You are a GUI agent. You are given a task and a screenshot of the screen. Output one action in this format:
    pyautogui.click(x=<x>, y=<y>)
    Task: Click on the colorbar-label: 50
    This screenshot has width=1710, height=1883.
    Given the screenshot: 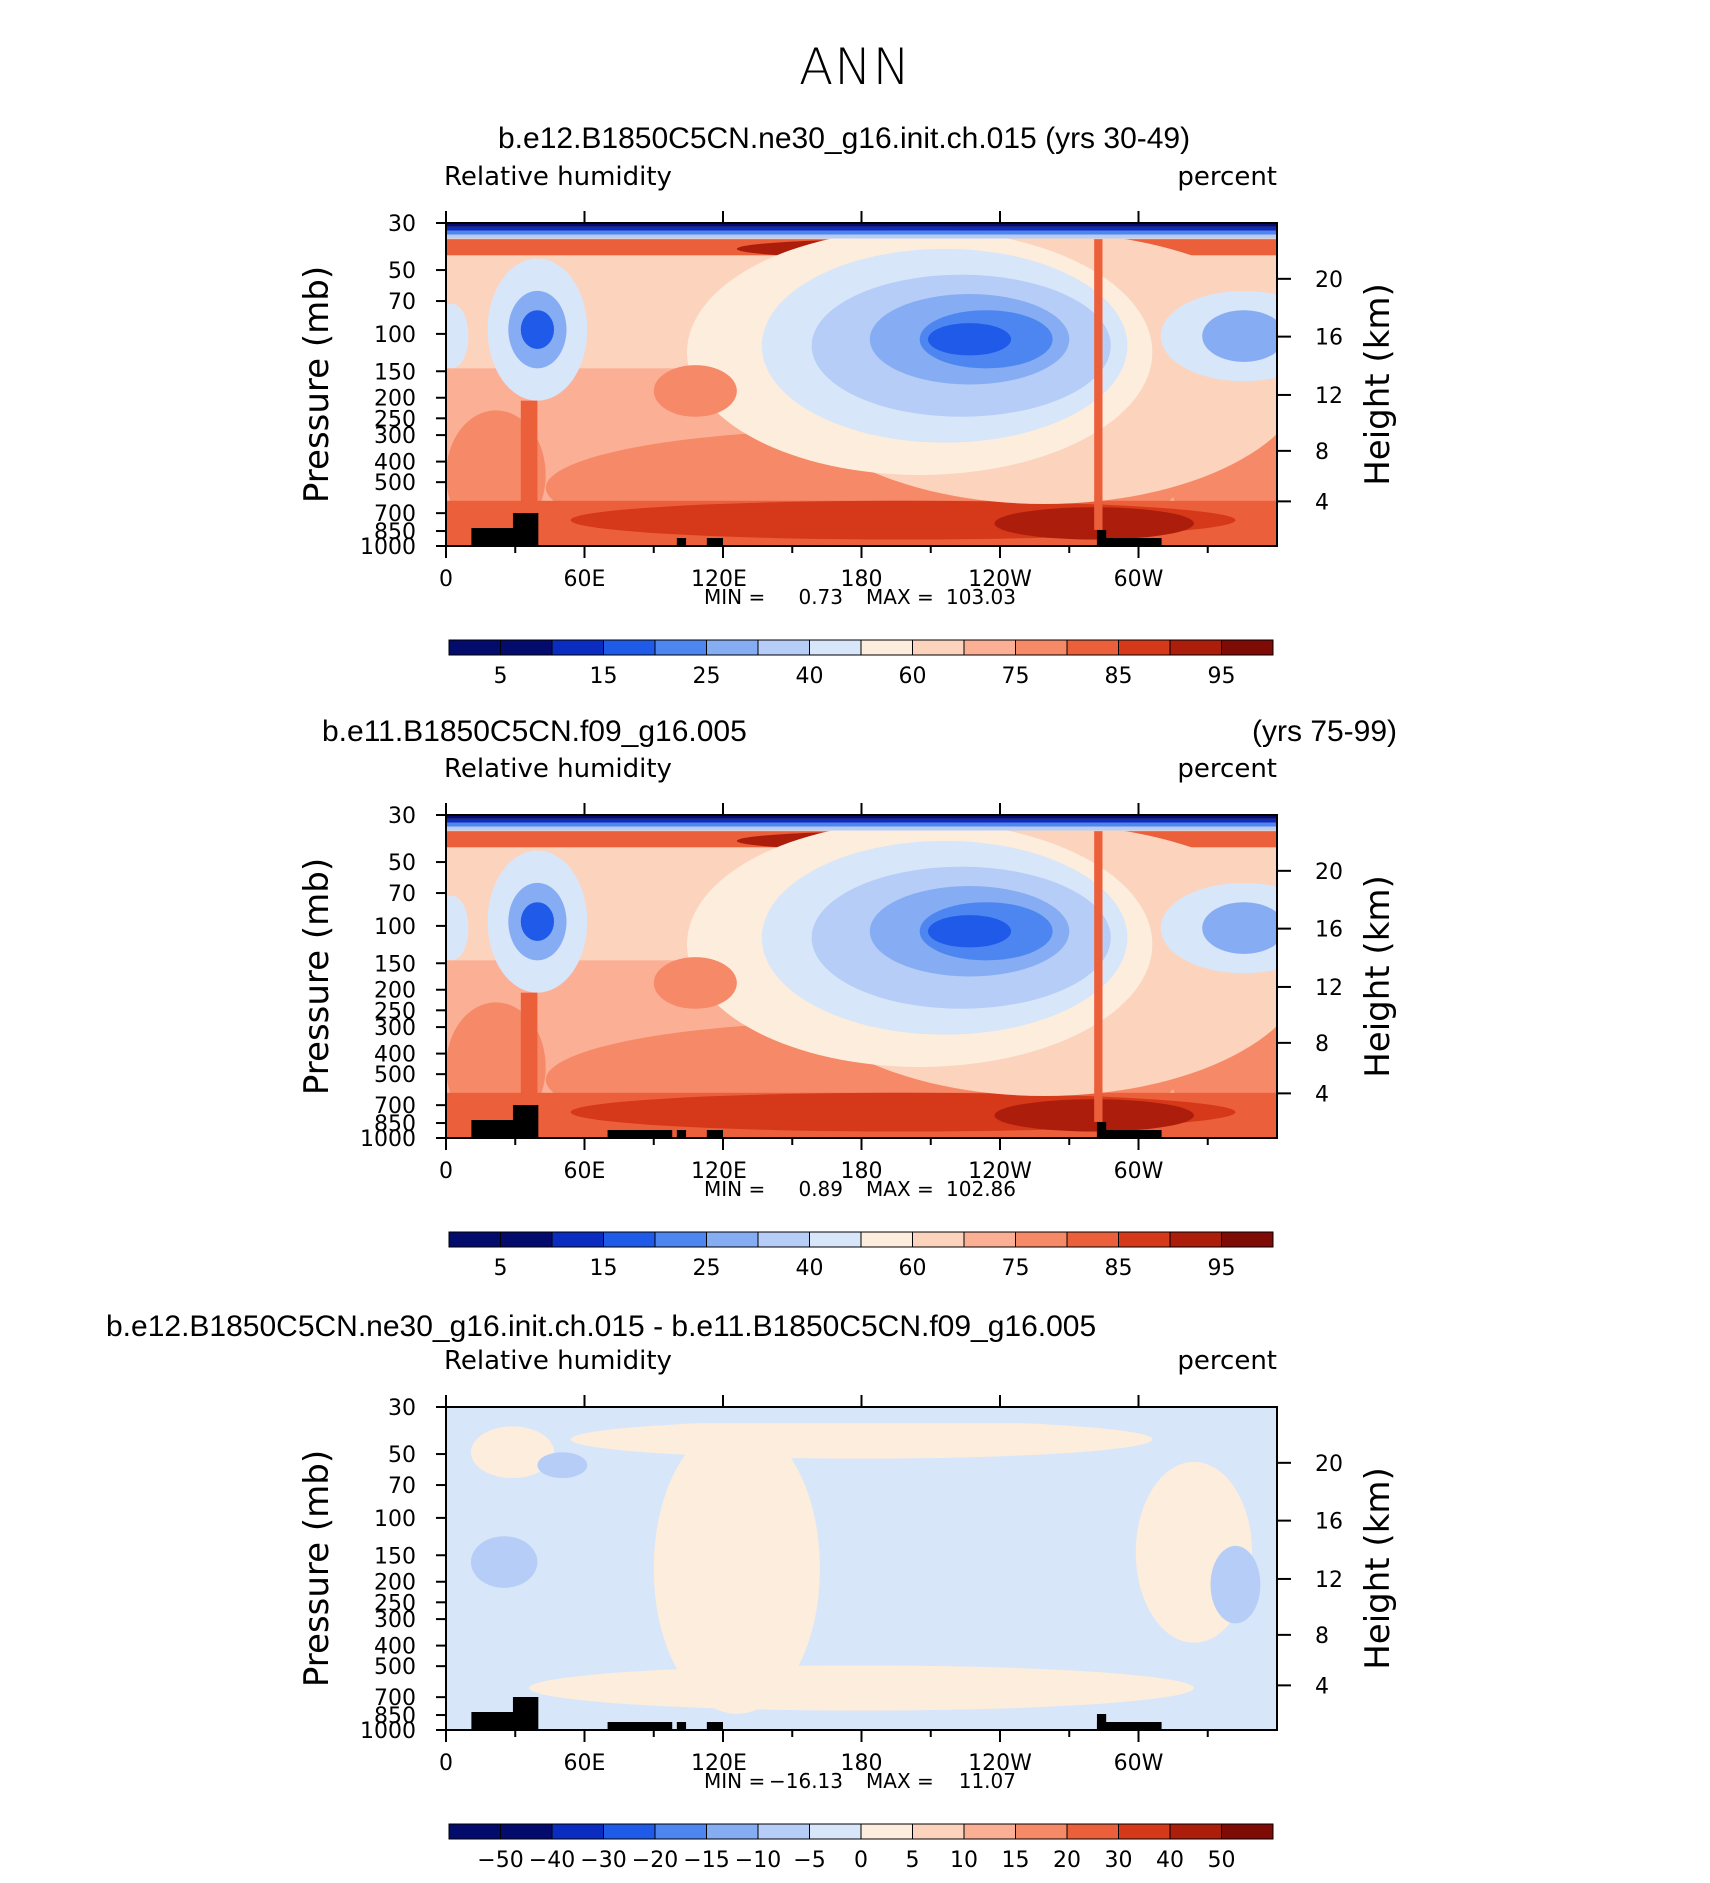 What is the action you would take?
    pyautogui.click(x=1222, y=1860)
    